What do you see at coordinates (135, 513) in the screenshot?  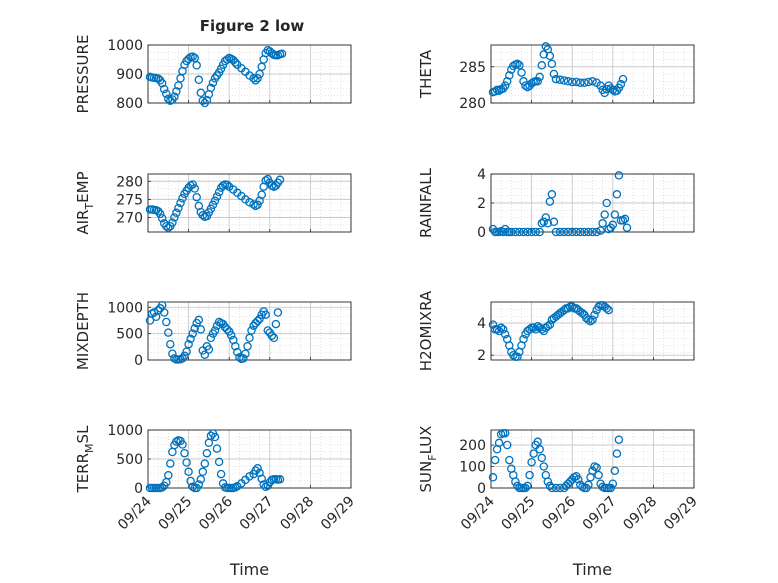 I see `x-tick-label: 09/24` at bounding box center [135, 513].